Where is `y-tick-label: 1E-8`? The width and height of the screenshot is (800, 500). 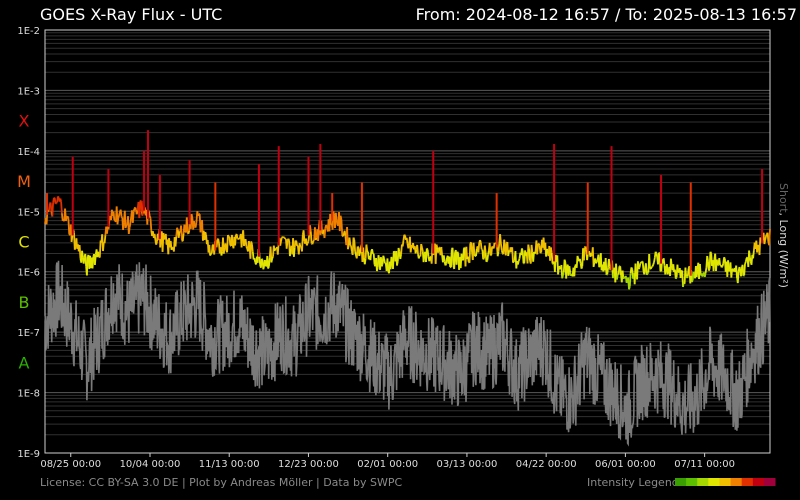
y-tick-label: 1E-8 is located at coordinates (28, 394).